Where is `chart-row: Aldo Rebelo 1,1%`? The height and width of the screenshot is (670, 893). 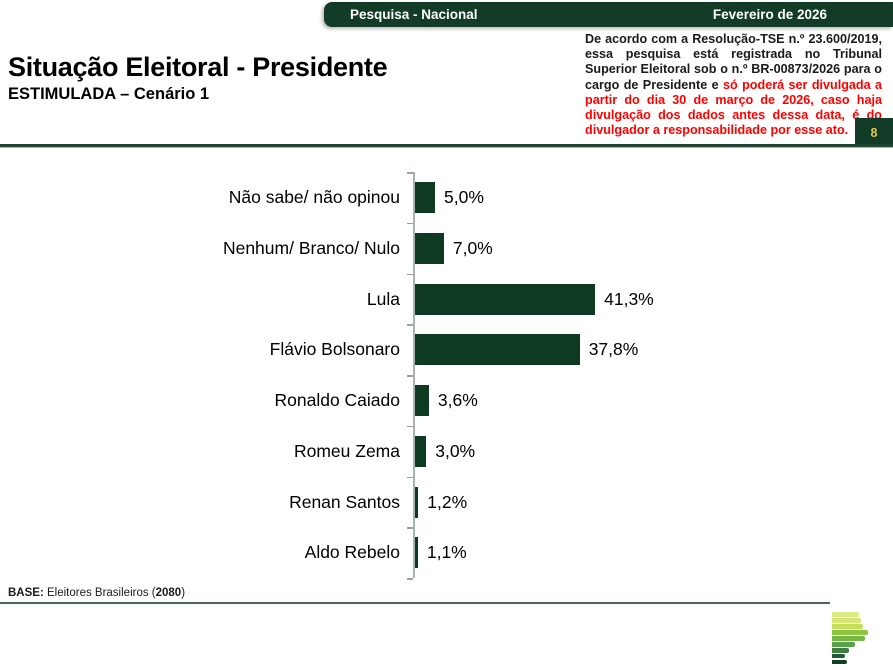 chart-row: Aldo Rebelo 1,1% is located at coordinates (446, 552).